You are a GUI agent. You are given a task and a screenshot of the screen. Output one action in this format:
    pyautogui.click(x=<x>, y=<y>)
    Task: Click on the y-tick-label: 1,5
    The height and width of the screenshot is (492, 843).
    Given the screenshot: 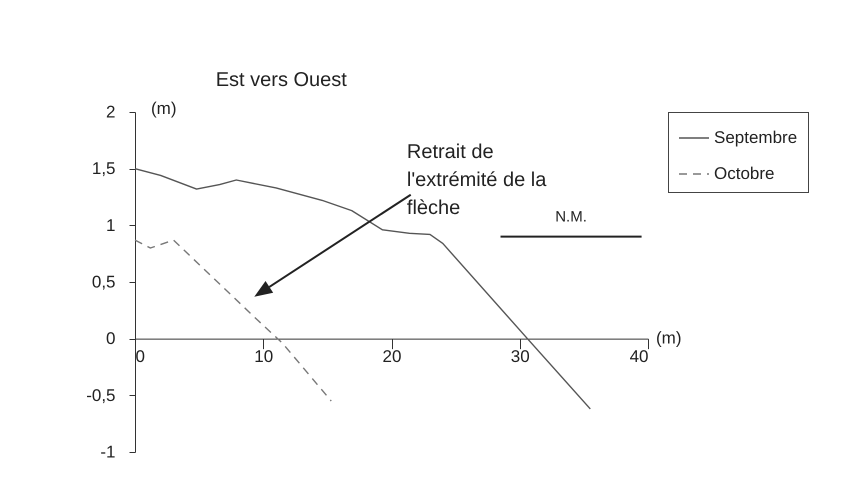 What is the action you would take?
    pyautogui.click(x=104, y=168)
    